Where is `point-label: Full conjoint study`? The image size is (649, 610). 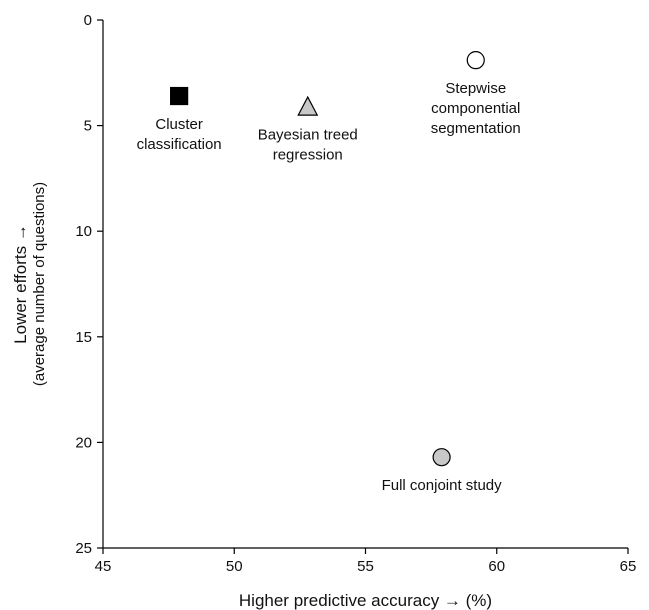
point-label: Full conjoint study is located at coordinates (442, 485).